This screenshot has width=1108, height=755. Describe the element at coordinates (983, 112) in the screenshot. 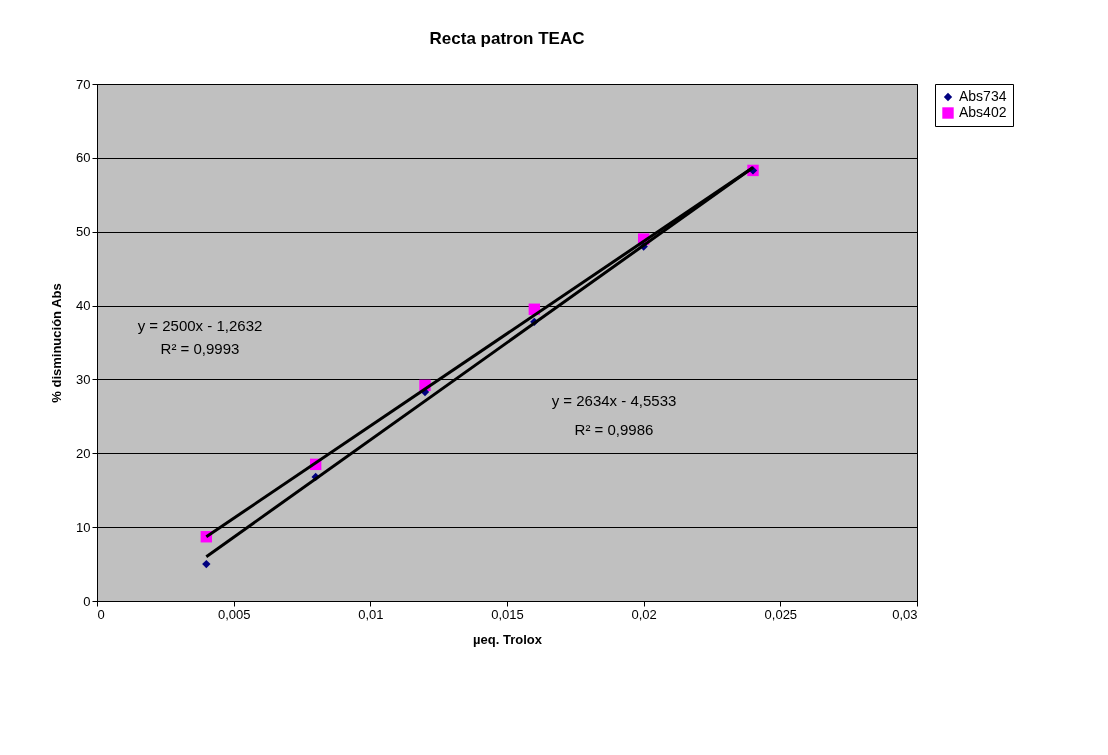

I see `legend-label: Abs402` at that location.